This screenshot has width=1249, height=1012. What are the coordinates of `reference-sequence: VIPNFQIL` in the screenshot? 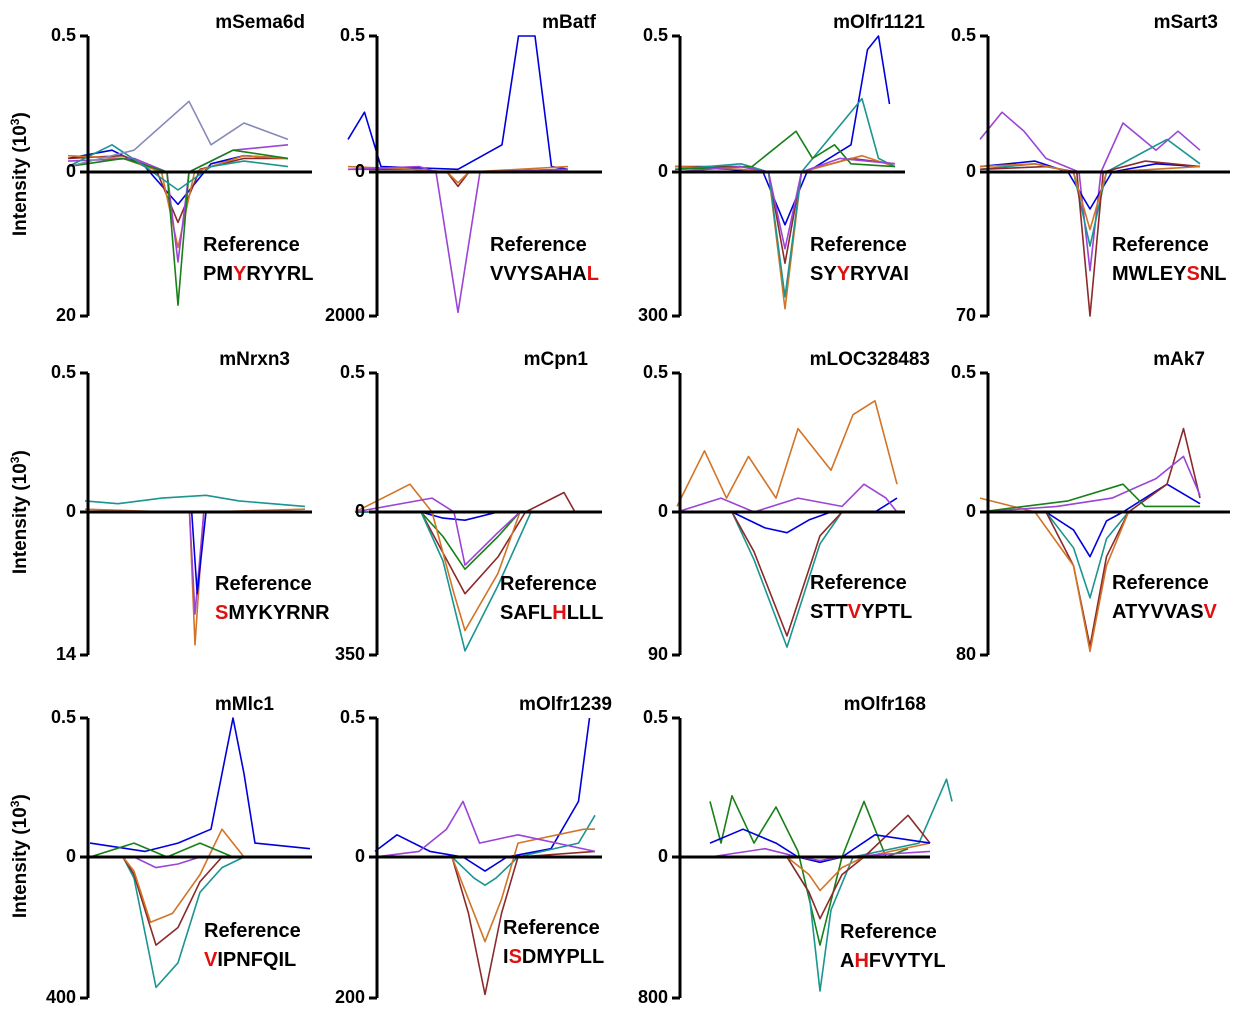 It's located at (250, 960).